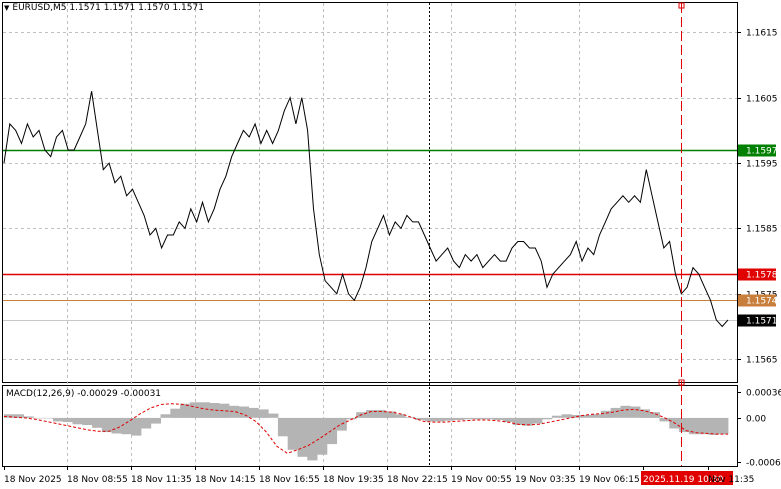 The height and width of the screenshot is (489, 781). Describe the element at coordinates (763, 394) in the screenshot. I see `macd-tick-label: 0.00036` at that location.